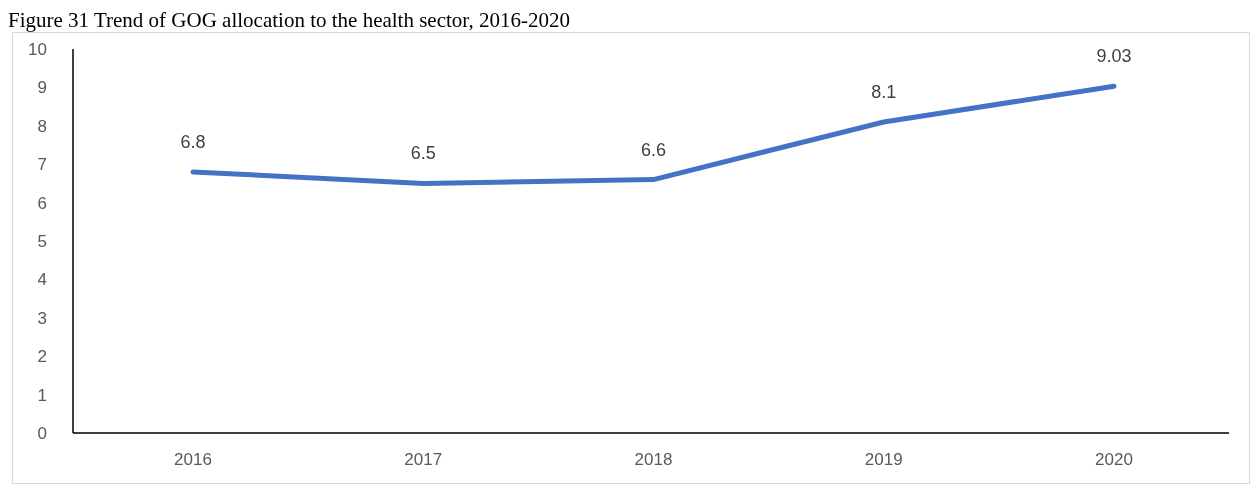  What do you see at coordinates (42, 126) in the screenshot?
I see `y-tick-label: 8` at bounding box center [42, 126].